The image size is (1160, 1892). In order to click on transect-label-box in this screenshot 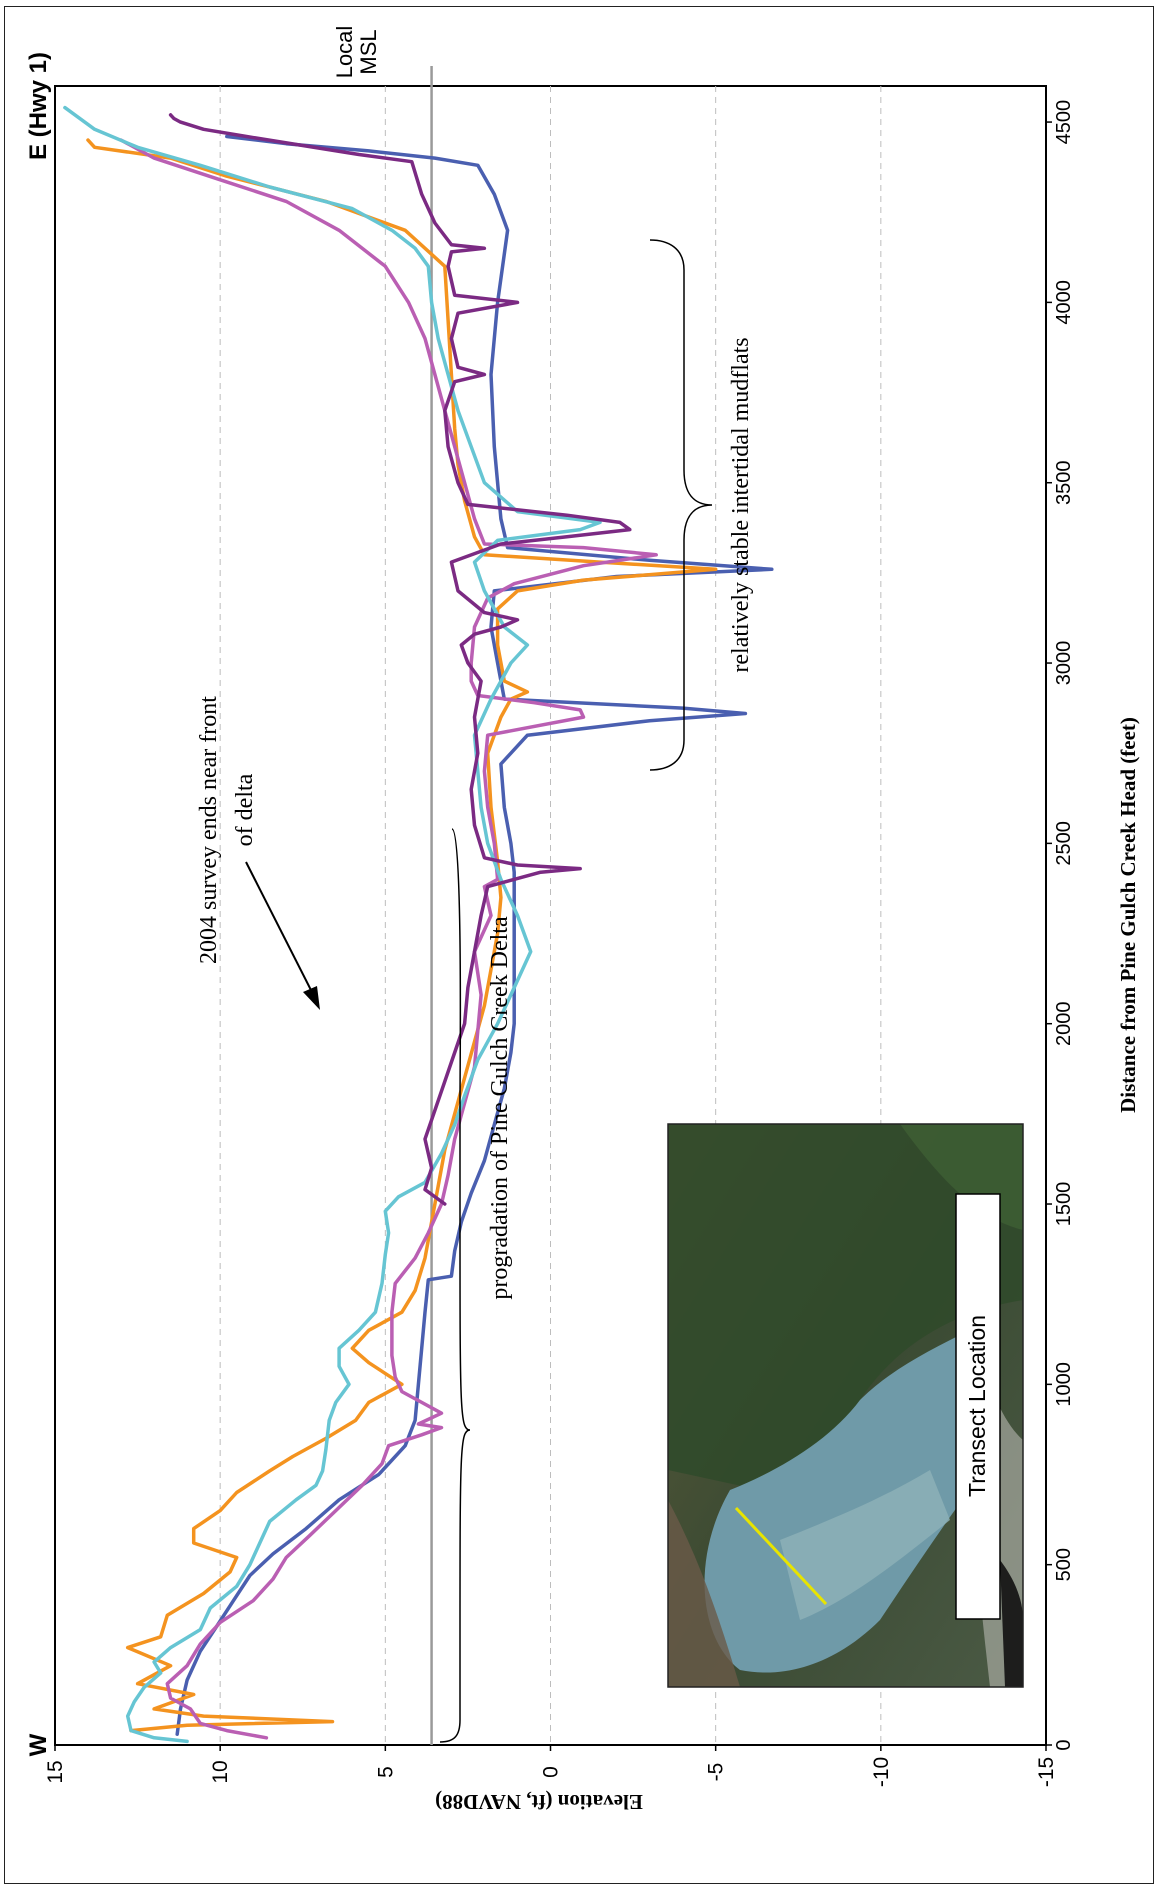, I will do `click(978, 1406)`.